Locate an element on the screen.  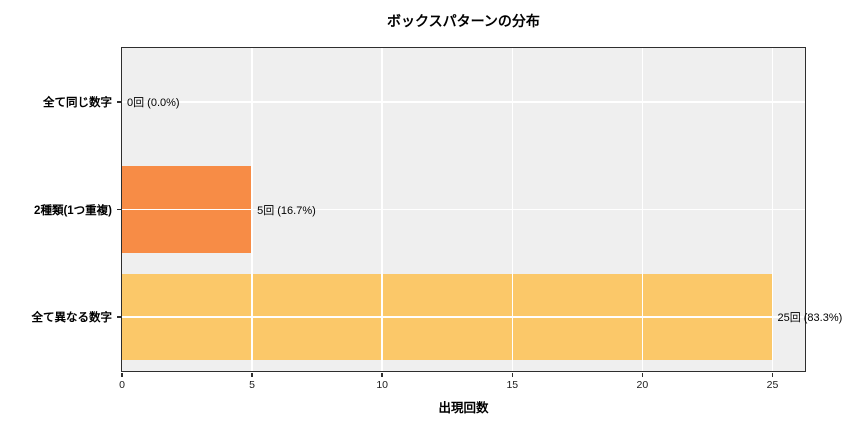
x-tick-label: 5 is located at coordinates (252, 385).